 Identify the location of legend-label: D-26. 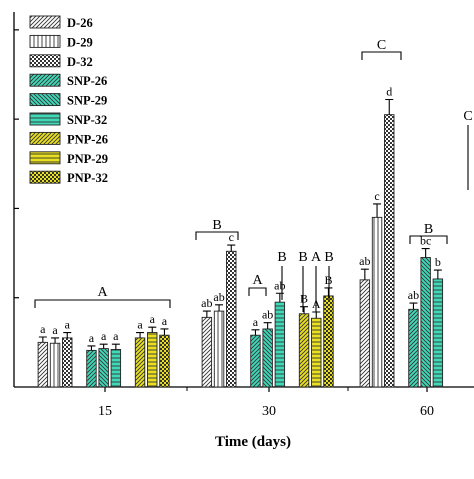
(80, 23).